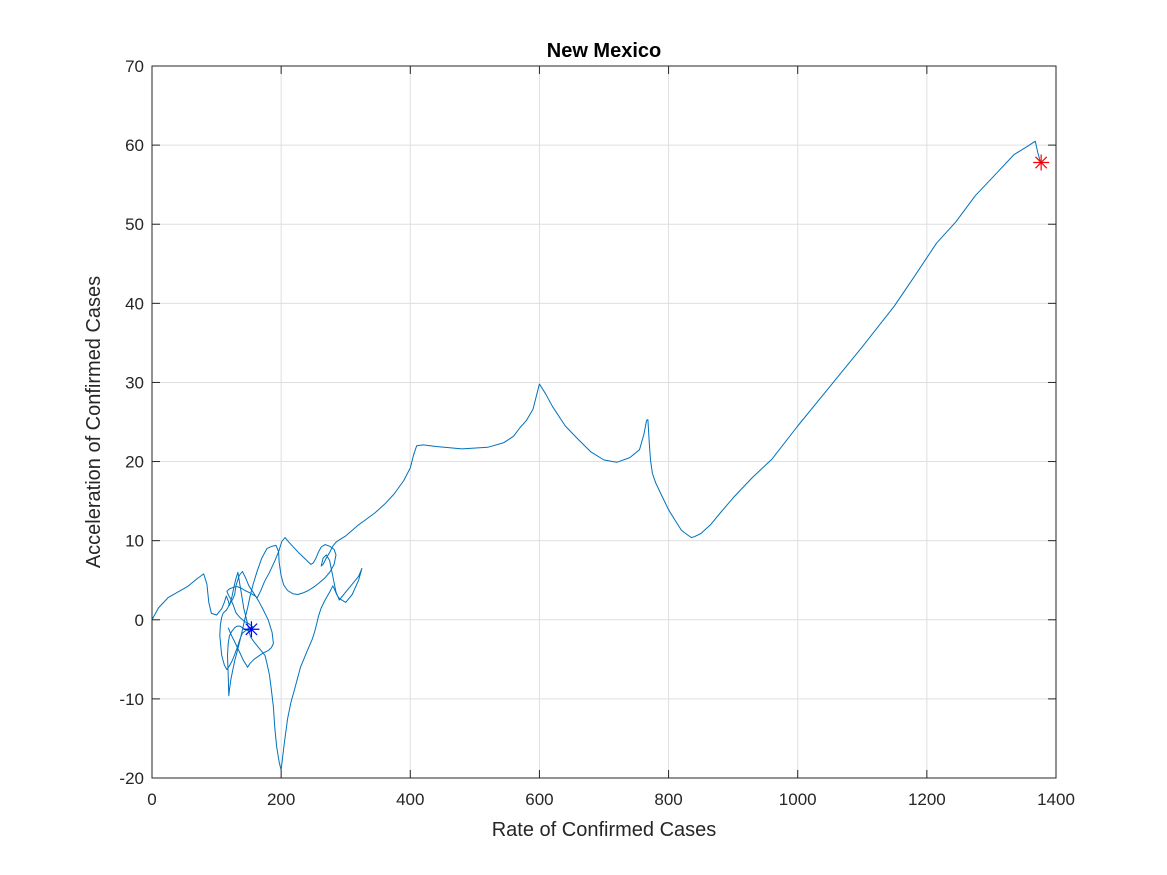 The width and height of the screenshot is (1167, 875). What do you see at coordinates (604, 830) in the screenshot?
I see `x-axis-label: Rate of Confirmed Cases` at bounding box center [604, 830].